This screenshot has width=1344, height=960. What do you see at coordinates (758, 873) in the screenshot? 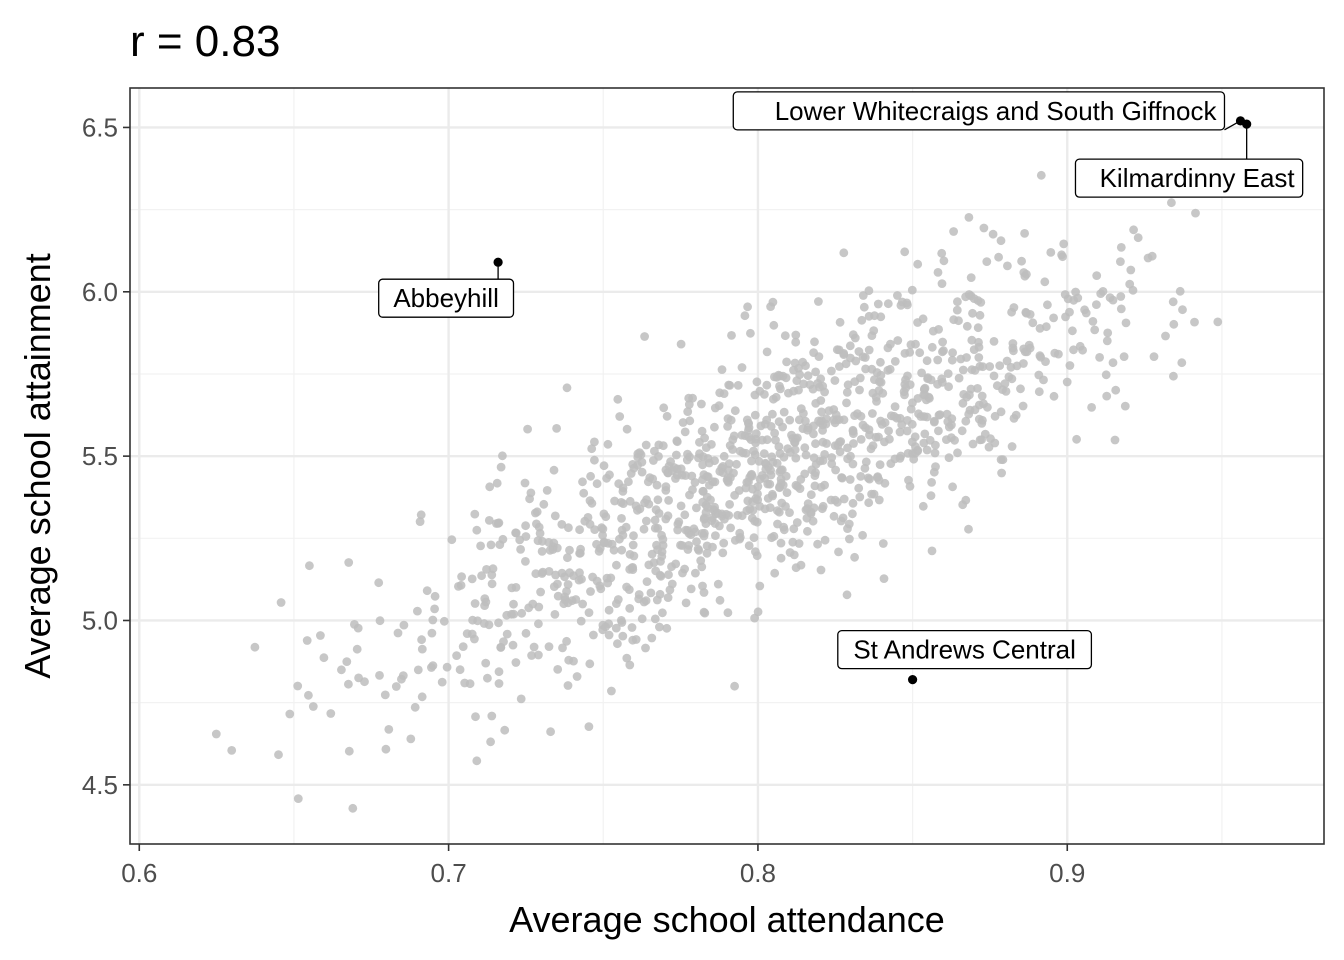
I see `x-tick-label: 0.8` at bounding box center [758, 873].